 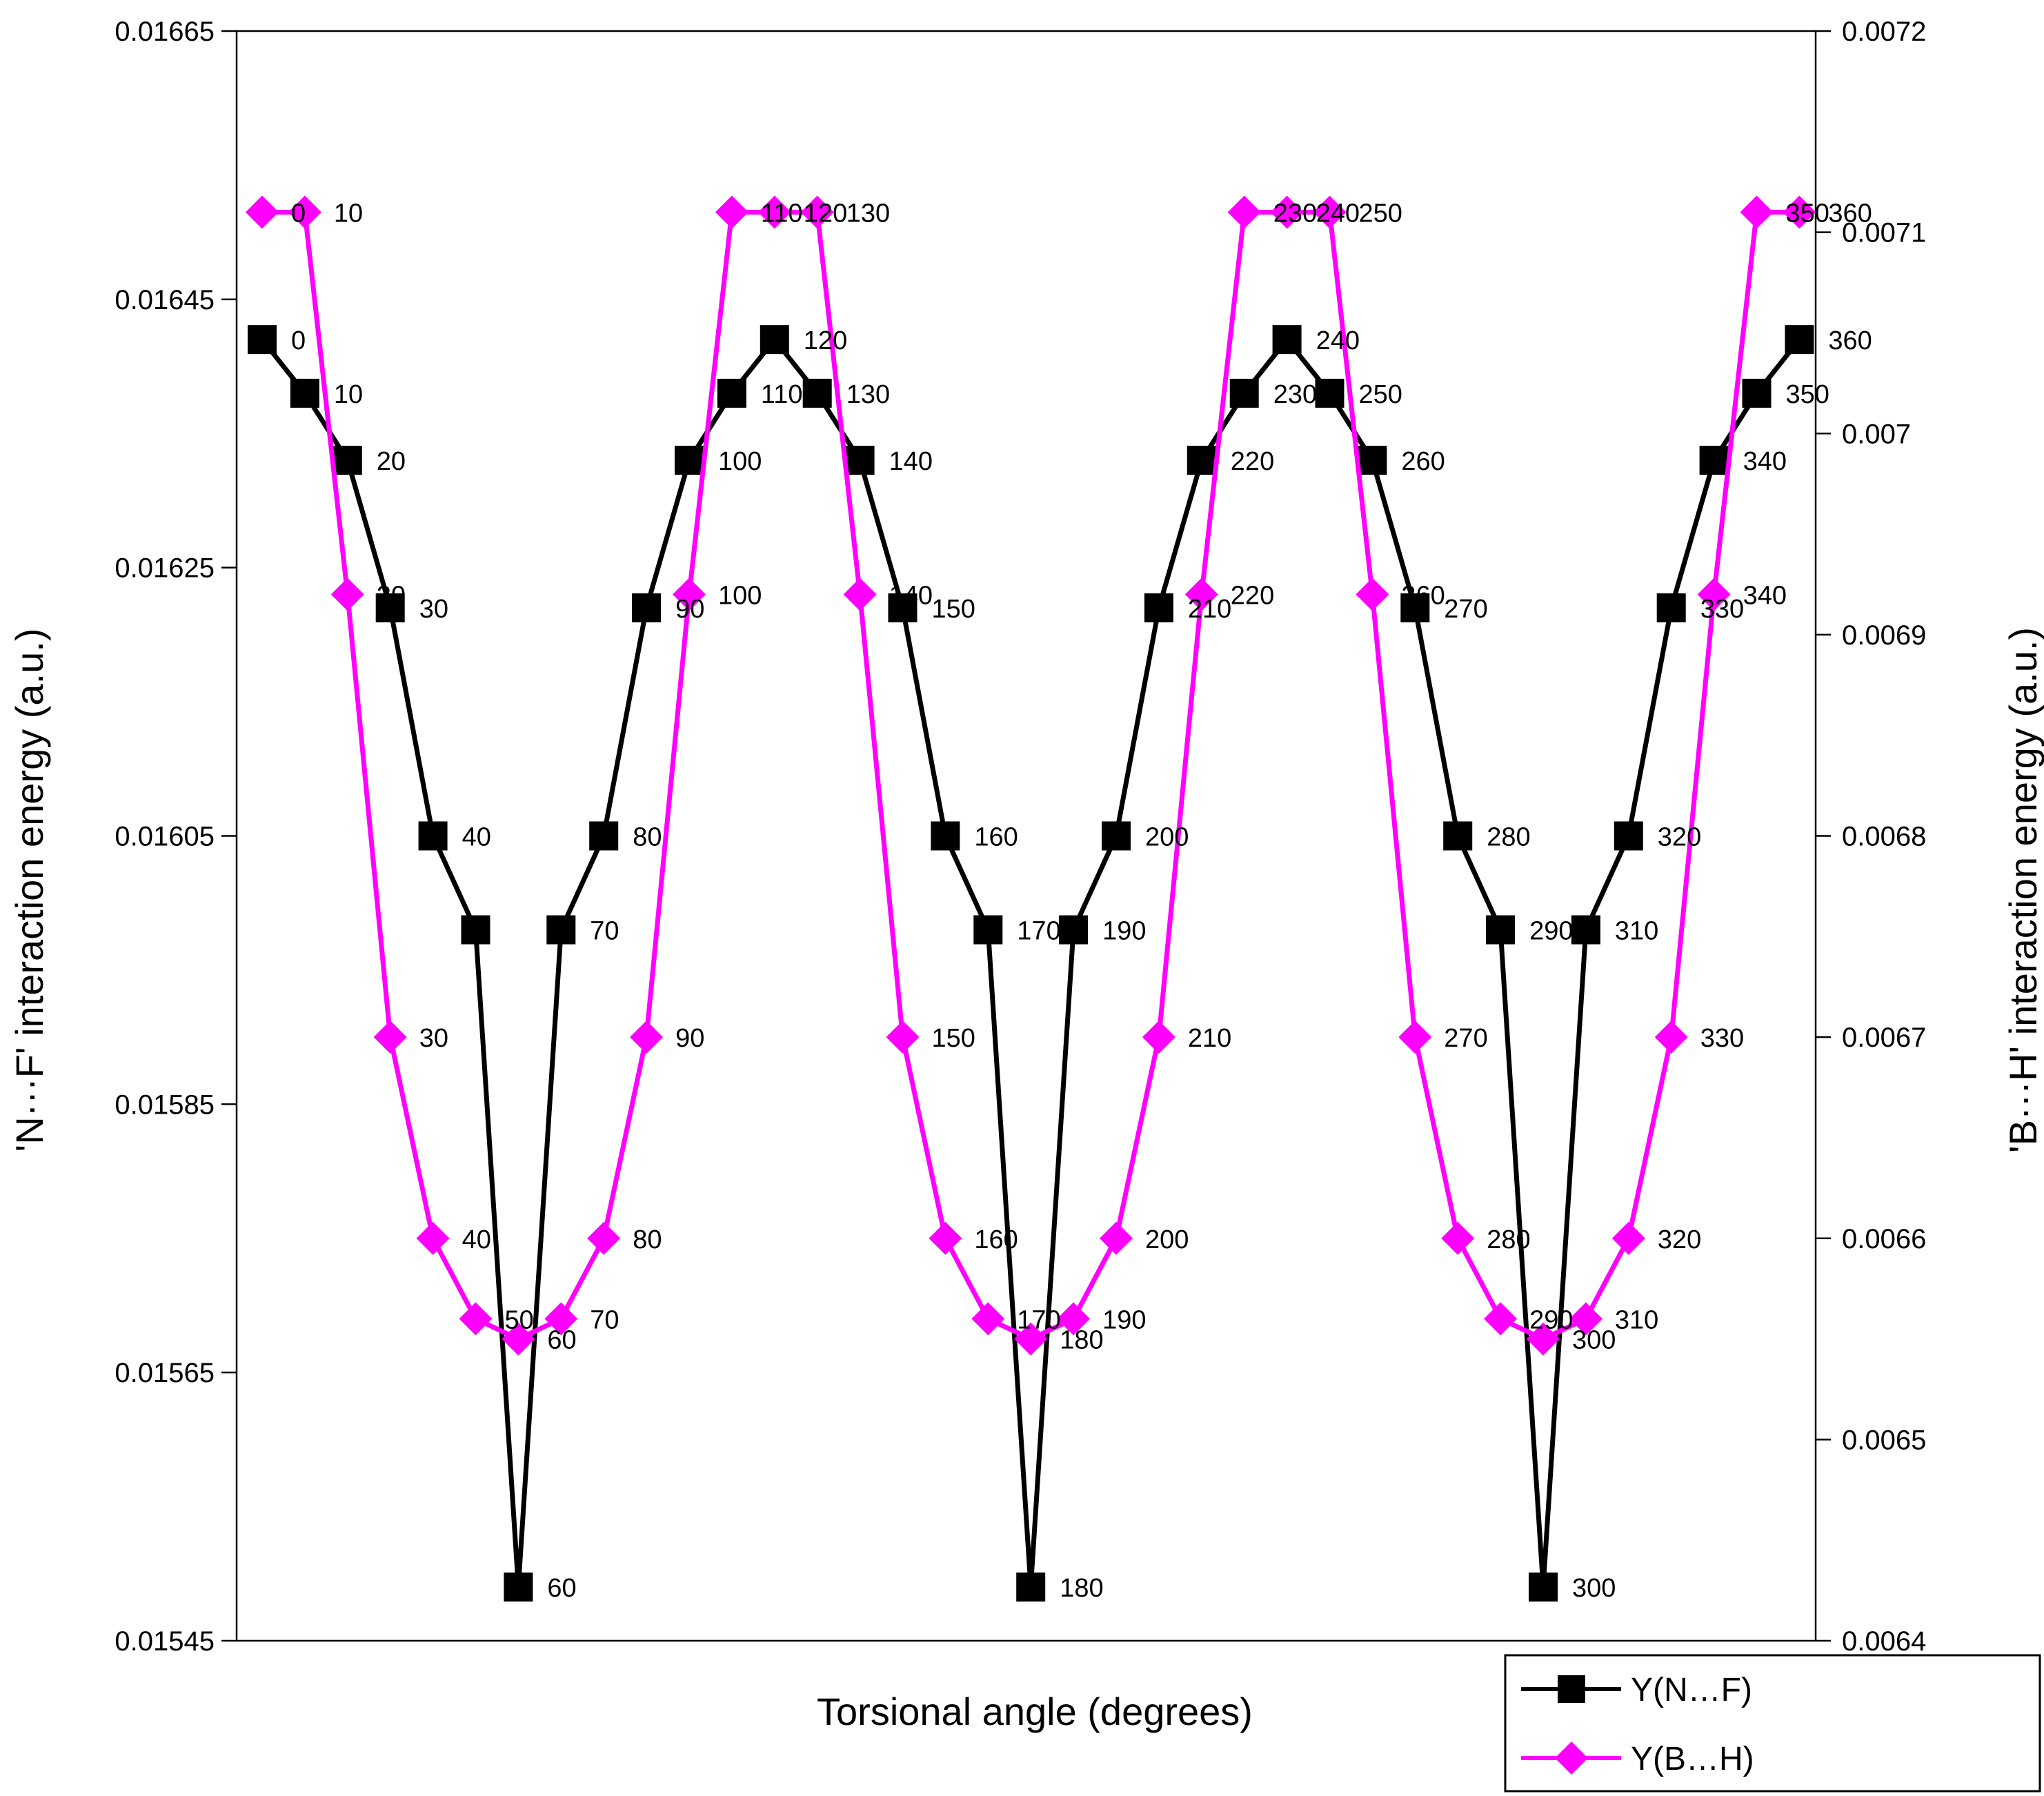 I want to click on bh-data-label: 20, so click(x=391, y=596).